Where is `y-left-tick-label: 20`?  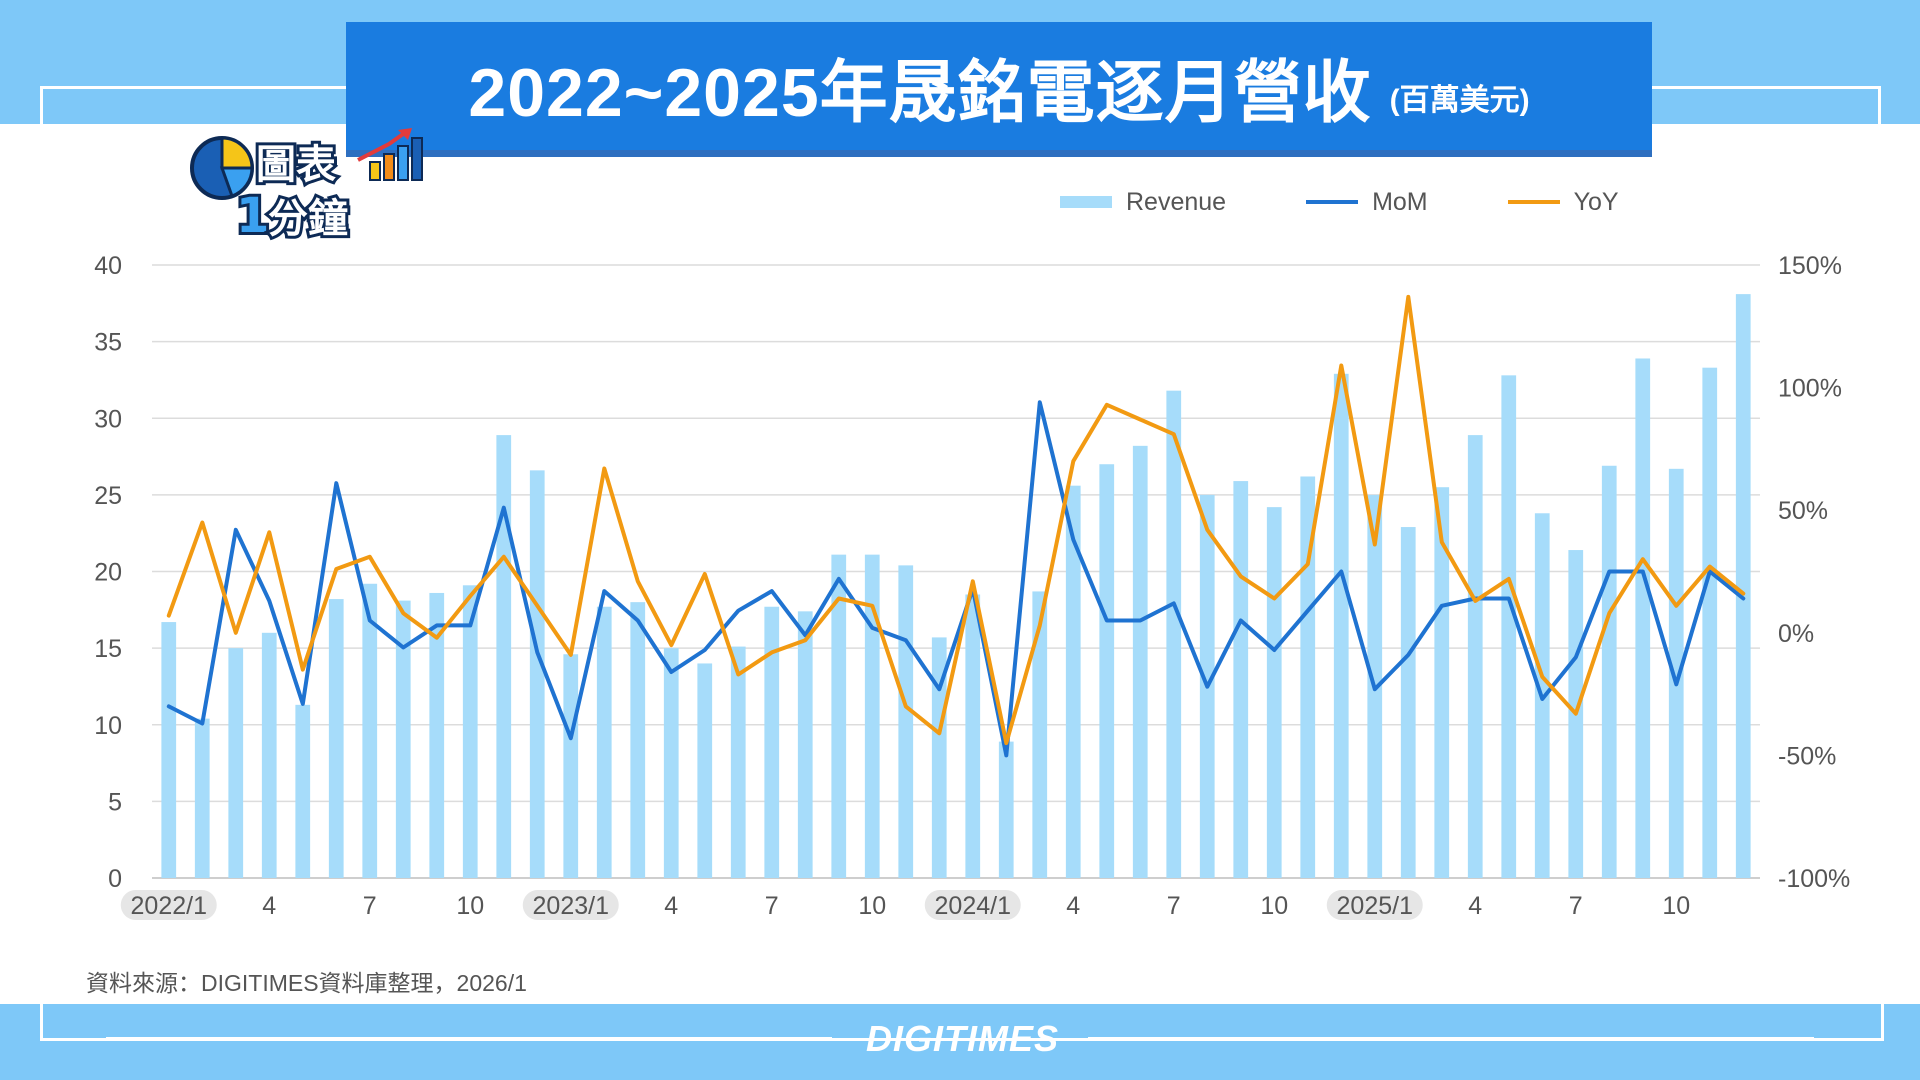
y-left-tick-label: 20 is located at coordinates (108, 573).